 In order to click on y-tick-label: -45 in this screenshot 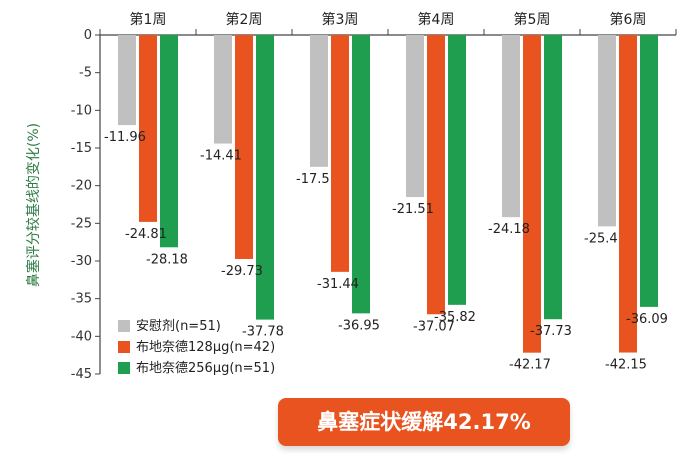, I will do `click(81, 374)`.